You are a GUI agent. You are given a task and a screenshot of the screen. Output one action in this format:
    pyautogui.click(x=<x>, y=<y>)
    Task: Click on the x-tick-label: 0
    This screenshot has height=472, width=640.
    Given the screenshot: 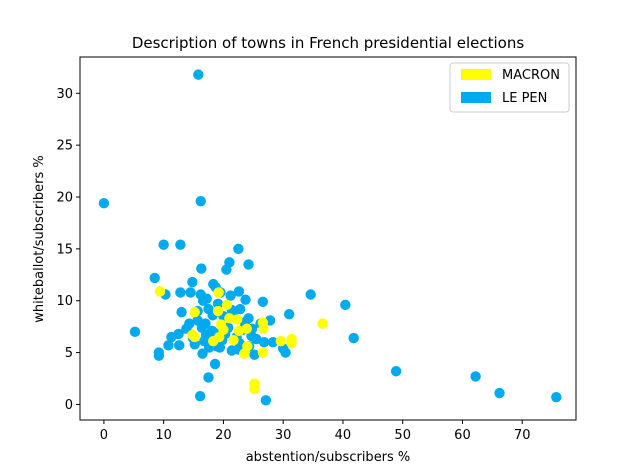 What is the action you would take?
    pyautogui.click(x=104, y=435)
    